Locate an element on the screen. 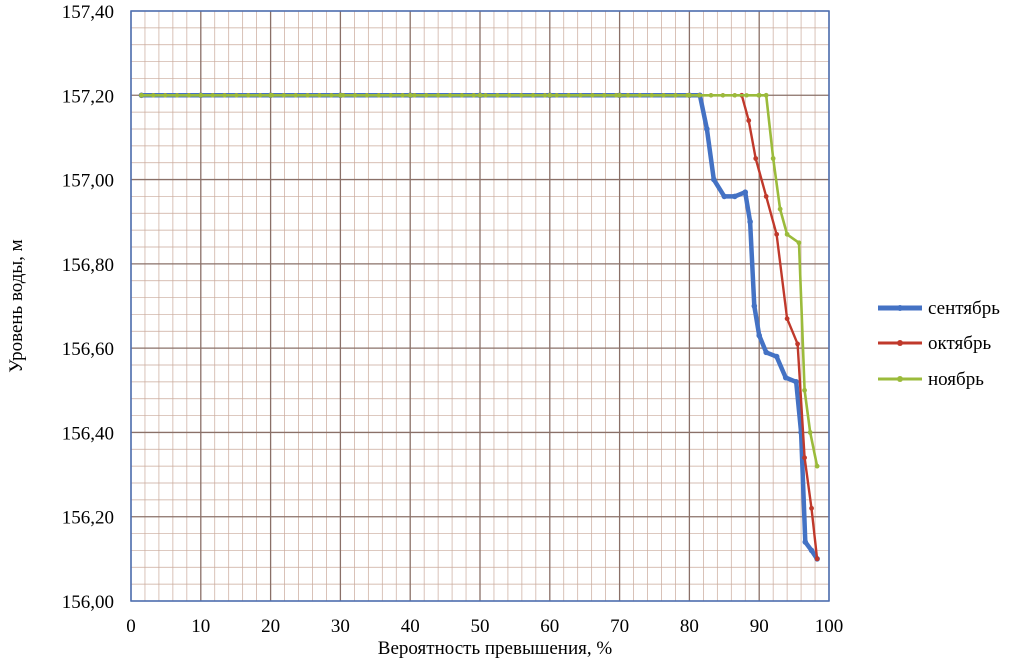 The image size is (1022, 662). x-tick-label: 20 is located at coordinates (270, 626).